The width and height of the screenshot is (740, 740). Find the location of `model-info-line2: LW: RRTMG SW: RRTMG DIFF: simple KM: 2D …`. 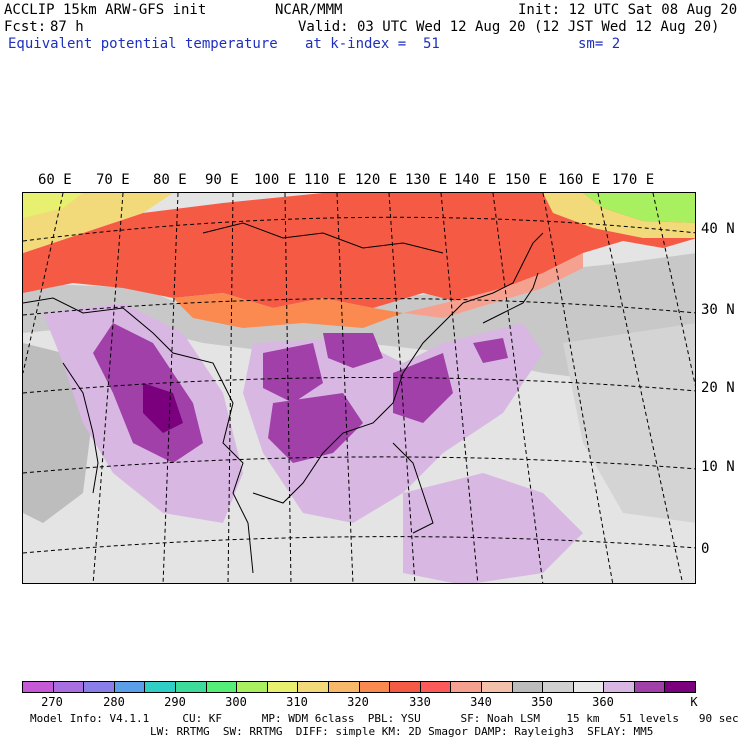

model-info-line2: LW: RRTMG SW: RRTMG DIFF: simple KM: 2D … is located at coordinates (402, 731).